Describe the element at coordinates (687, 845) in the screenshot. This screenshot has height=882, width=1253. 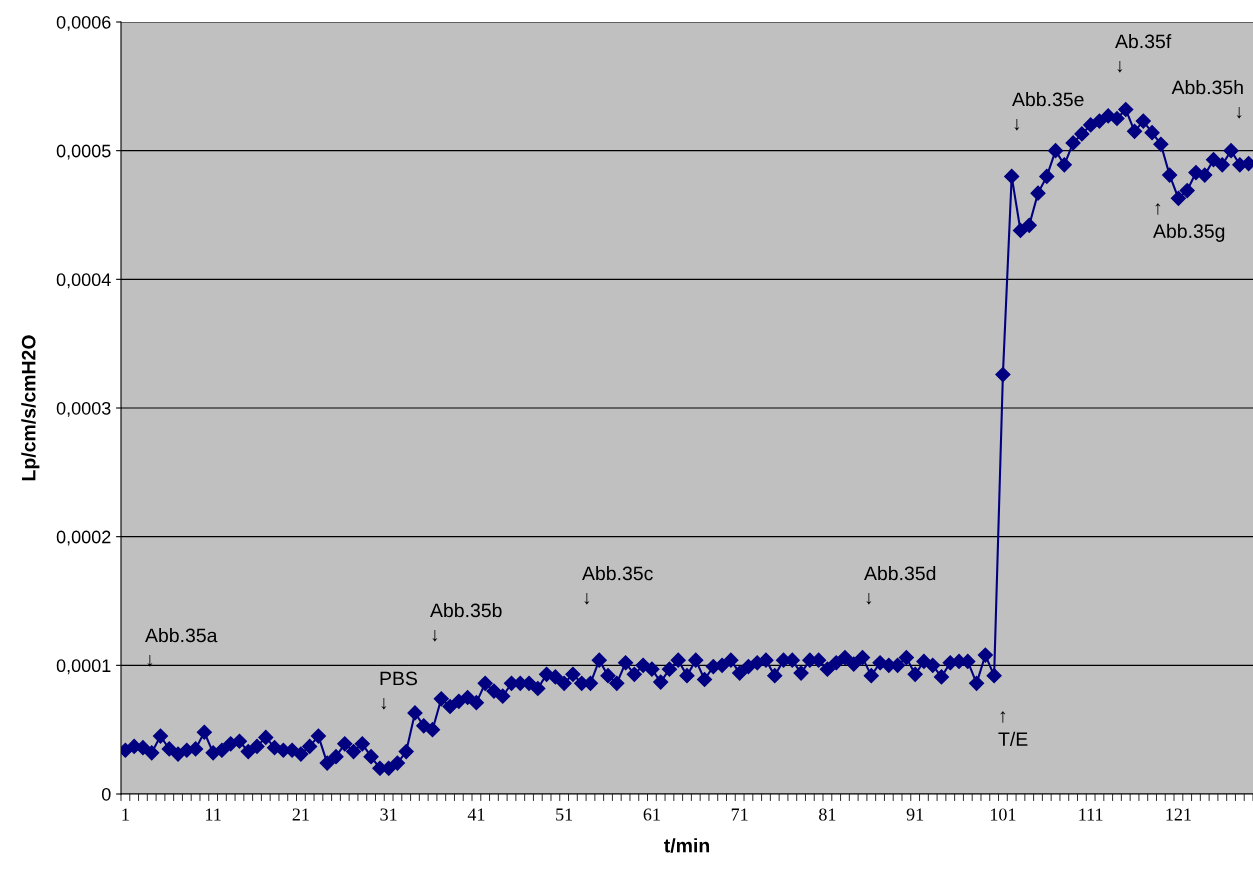
I see `x-axis-title: t/min` at that location.